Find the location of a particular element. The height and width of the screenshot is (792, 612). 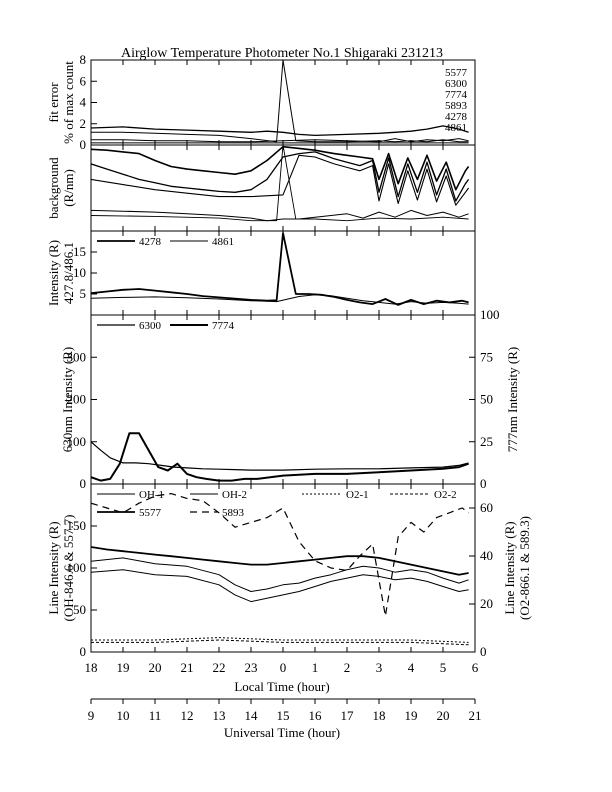

local-time-tick: 23 is located at coordinates (251, 667).